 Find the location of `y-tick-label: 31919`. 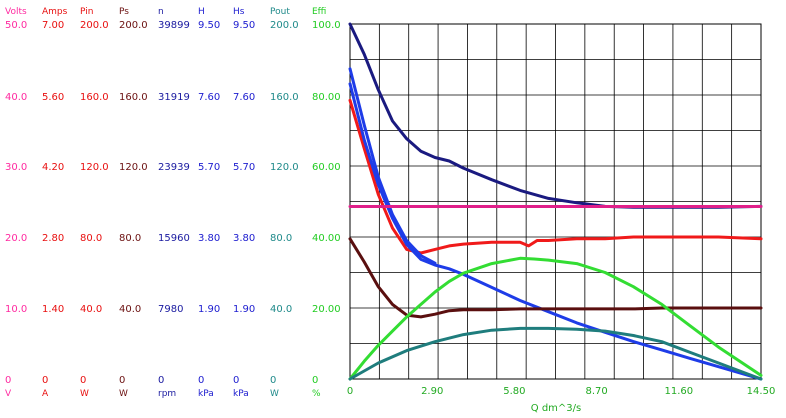

y-tick-label: 31919 is located at coordinates (174, 97).